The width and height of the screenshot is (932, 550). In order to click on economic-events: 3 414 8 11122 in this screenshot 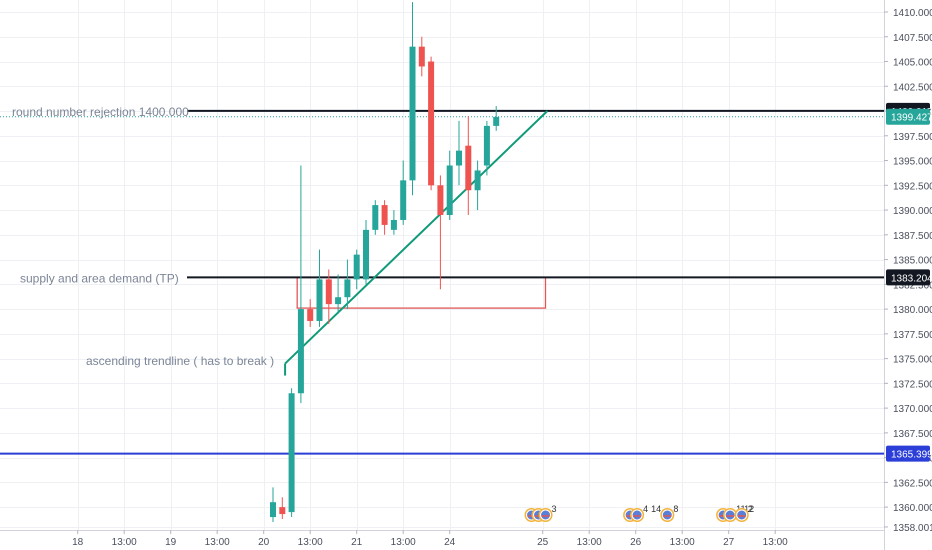, I will do `click(639, 513)`.